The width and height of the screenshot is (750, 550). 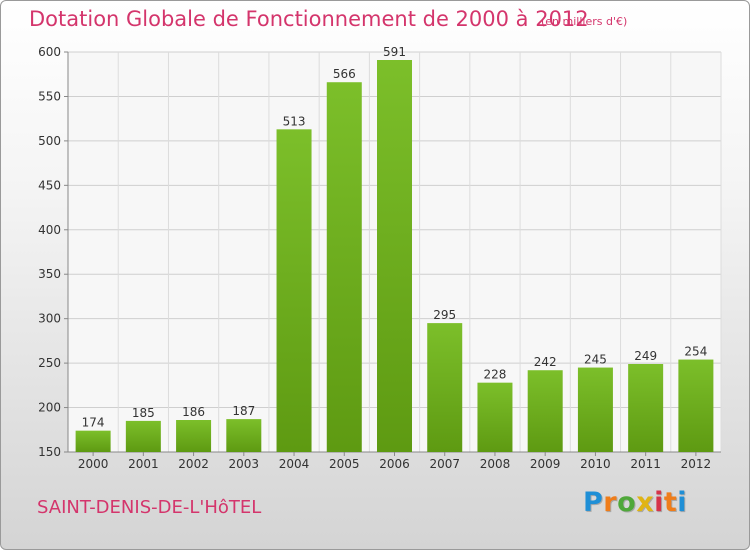 What do you see at coordinates (243, 411) in the screenshot?
I see `data-label: 187` at bounding box center [243, 411].